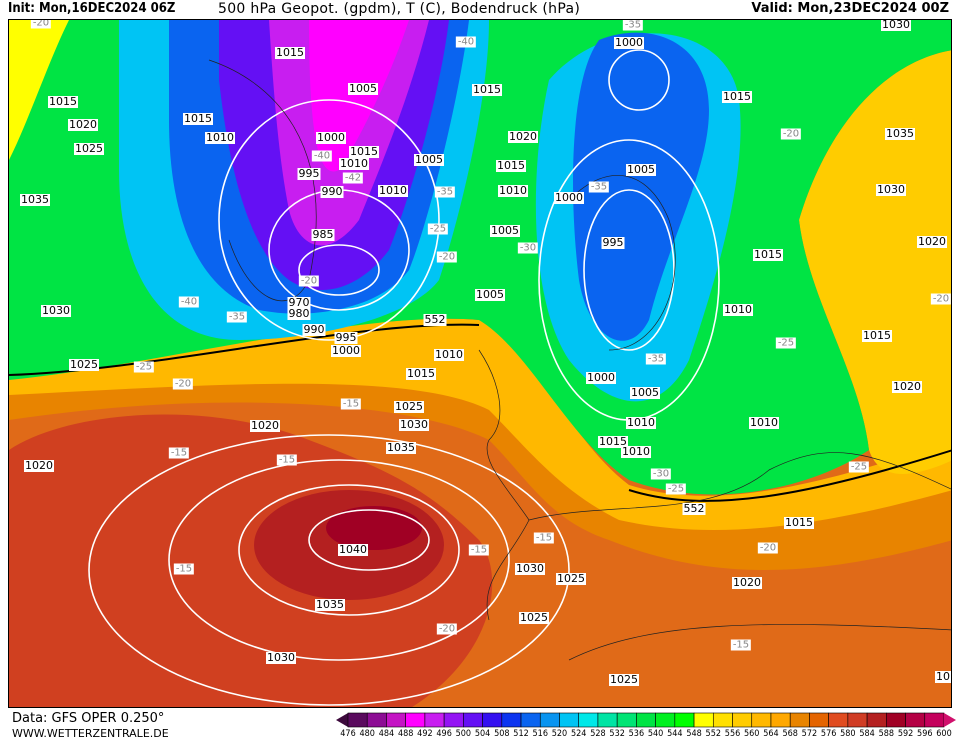 The width and height of the screenshot is (959, 741). What do you see at coordinates (521, 734) in the screenshot?
I see `colorbar-tick-label: 512` at bounding box center [521, 734].